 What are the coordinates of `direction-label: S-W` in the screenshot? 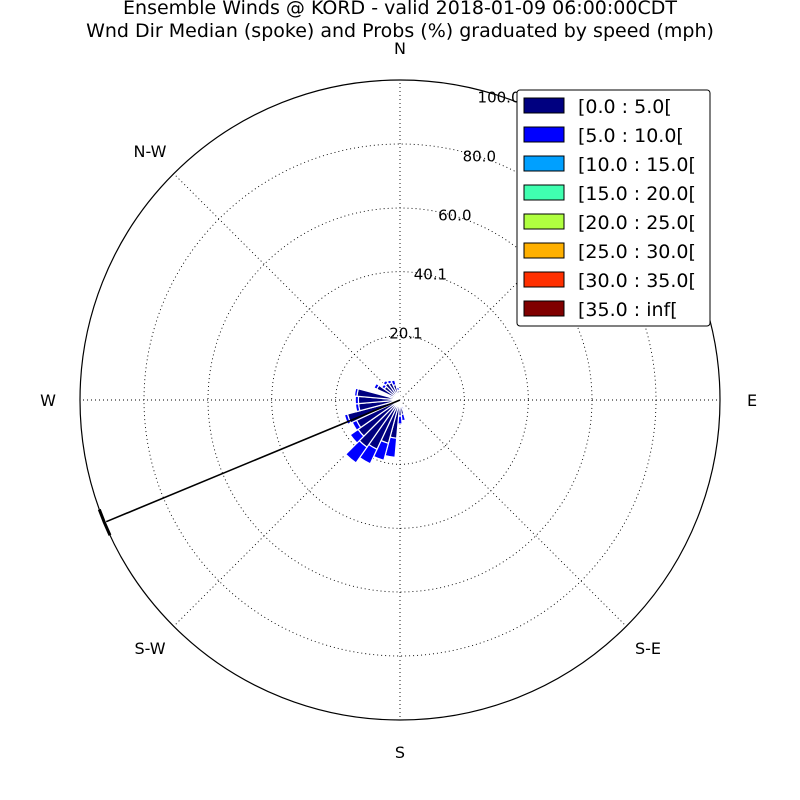 It's located at (149, 648).